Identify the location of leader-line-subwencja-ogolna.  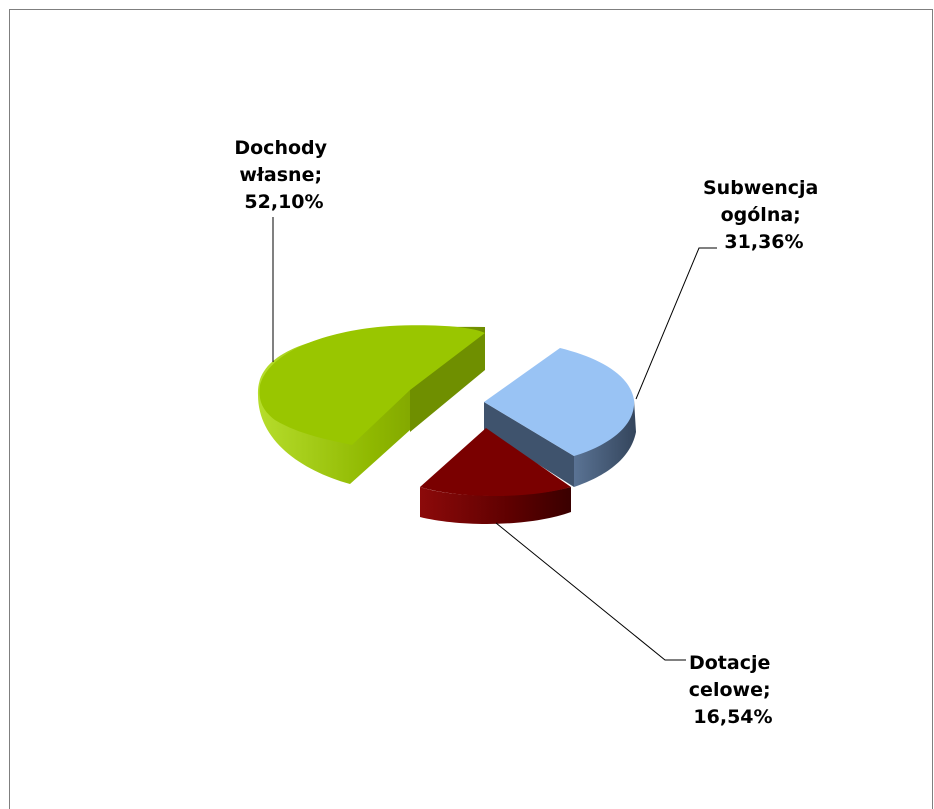
(676, 323).